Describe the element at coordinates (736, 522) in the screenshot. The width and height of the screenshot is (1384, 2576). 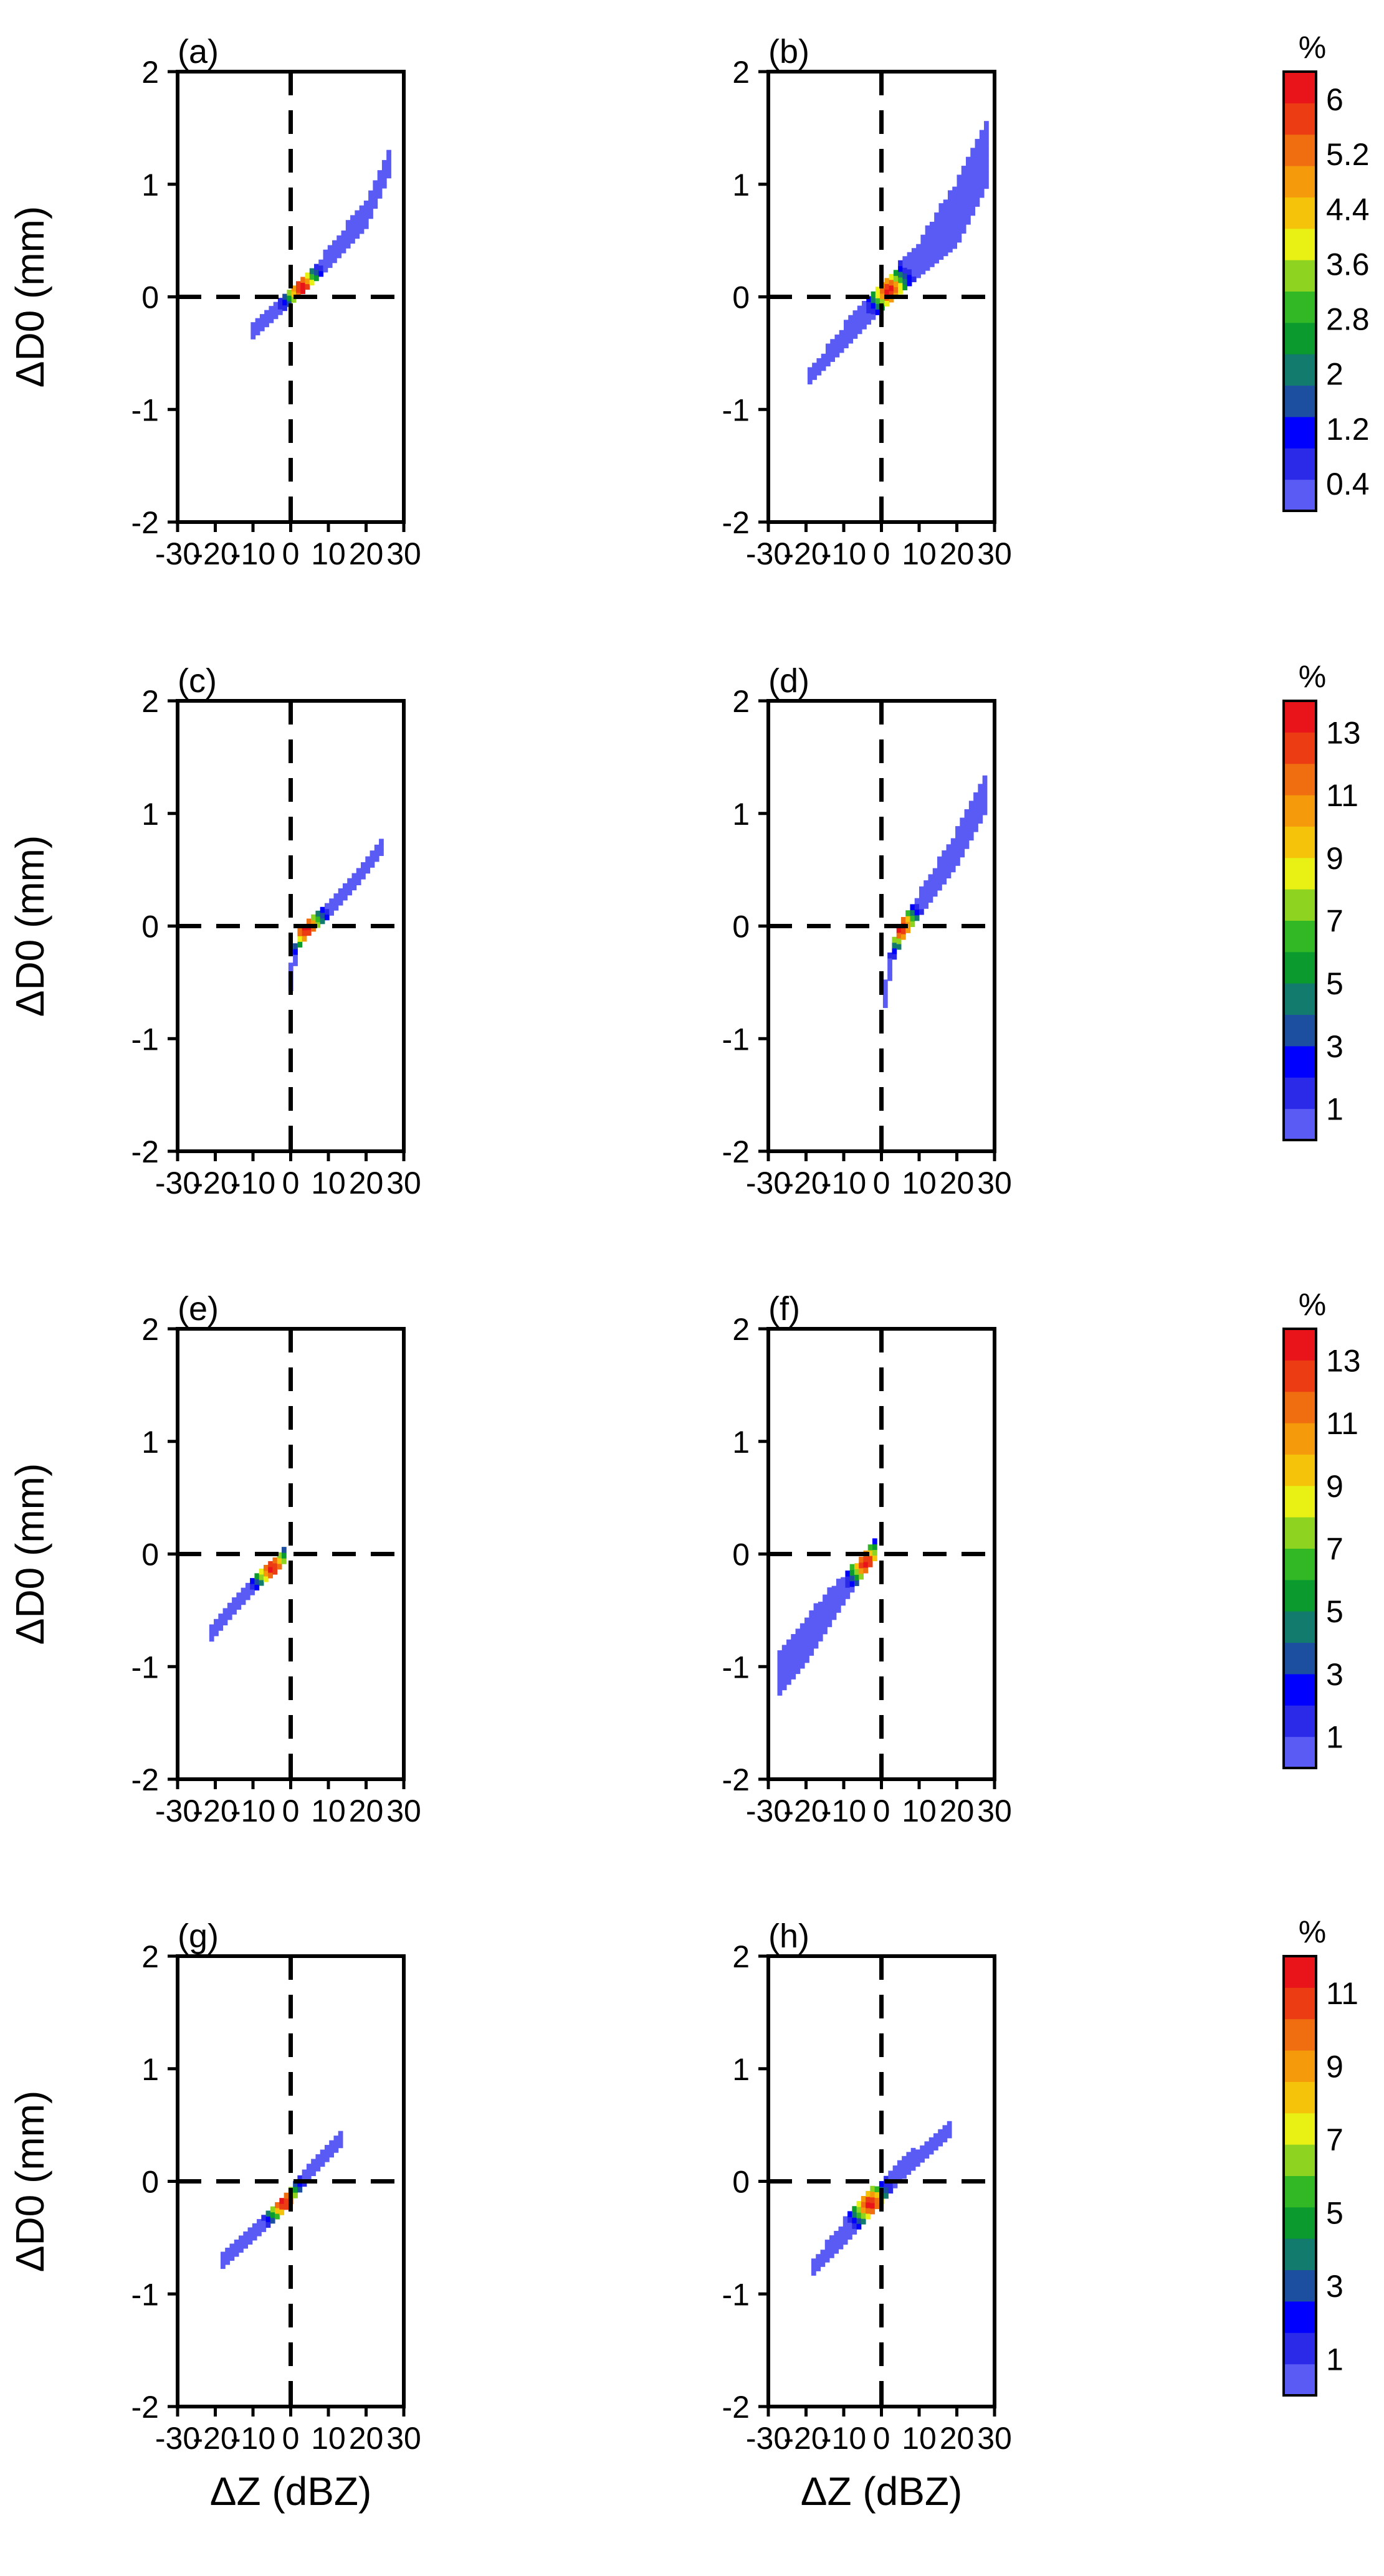
I see `y-tick-label: -2` at that location.